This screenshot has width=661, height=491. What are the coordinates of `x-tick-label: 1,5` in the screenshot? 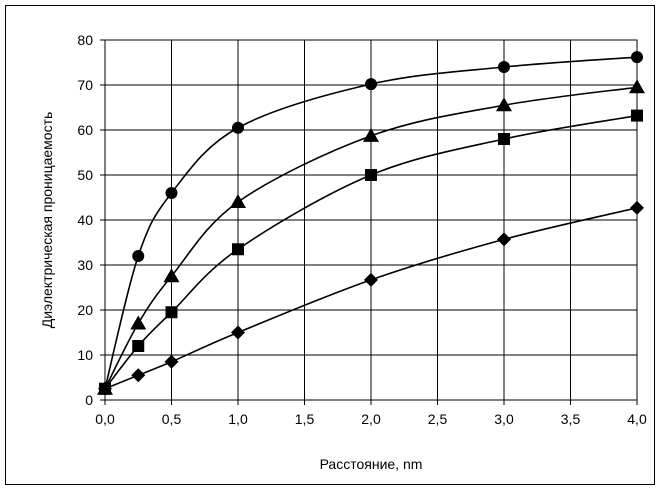 It's located at (305, 419).